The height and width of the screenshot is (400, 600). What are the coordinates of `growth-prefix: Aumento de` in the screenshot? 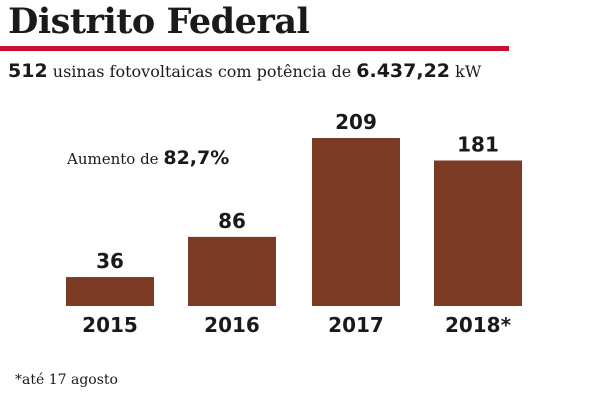 It's located at (113, 159).